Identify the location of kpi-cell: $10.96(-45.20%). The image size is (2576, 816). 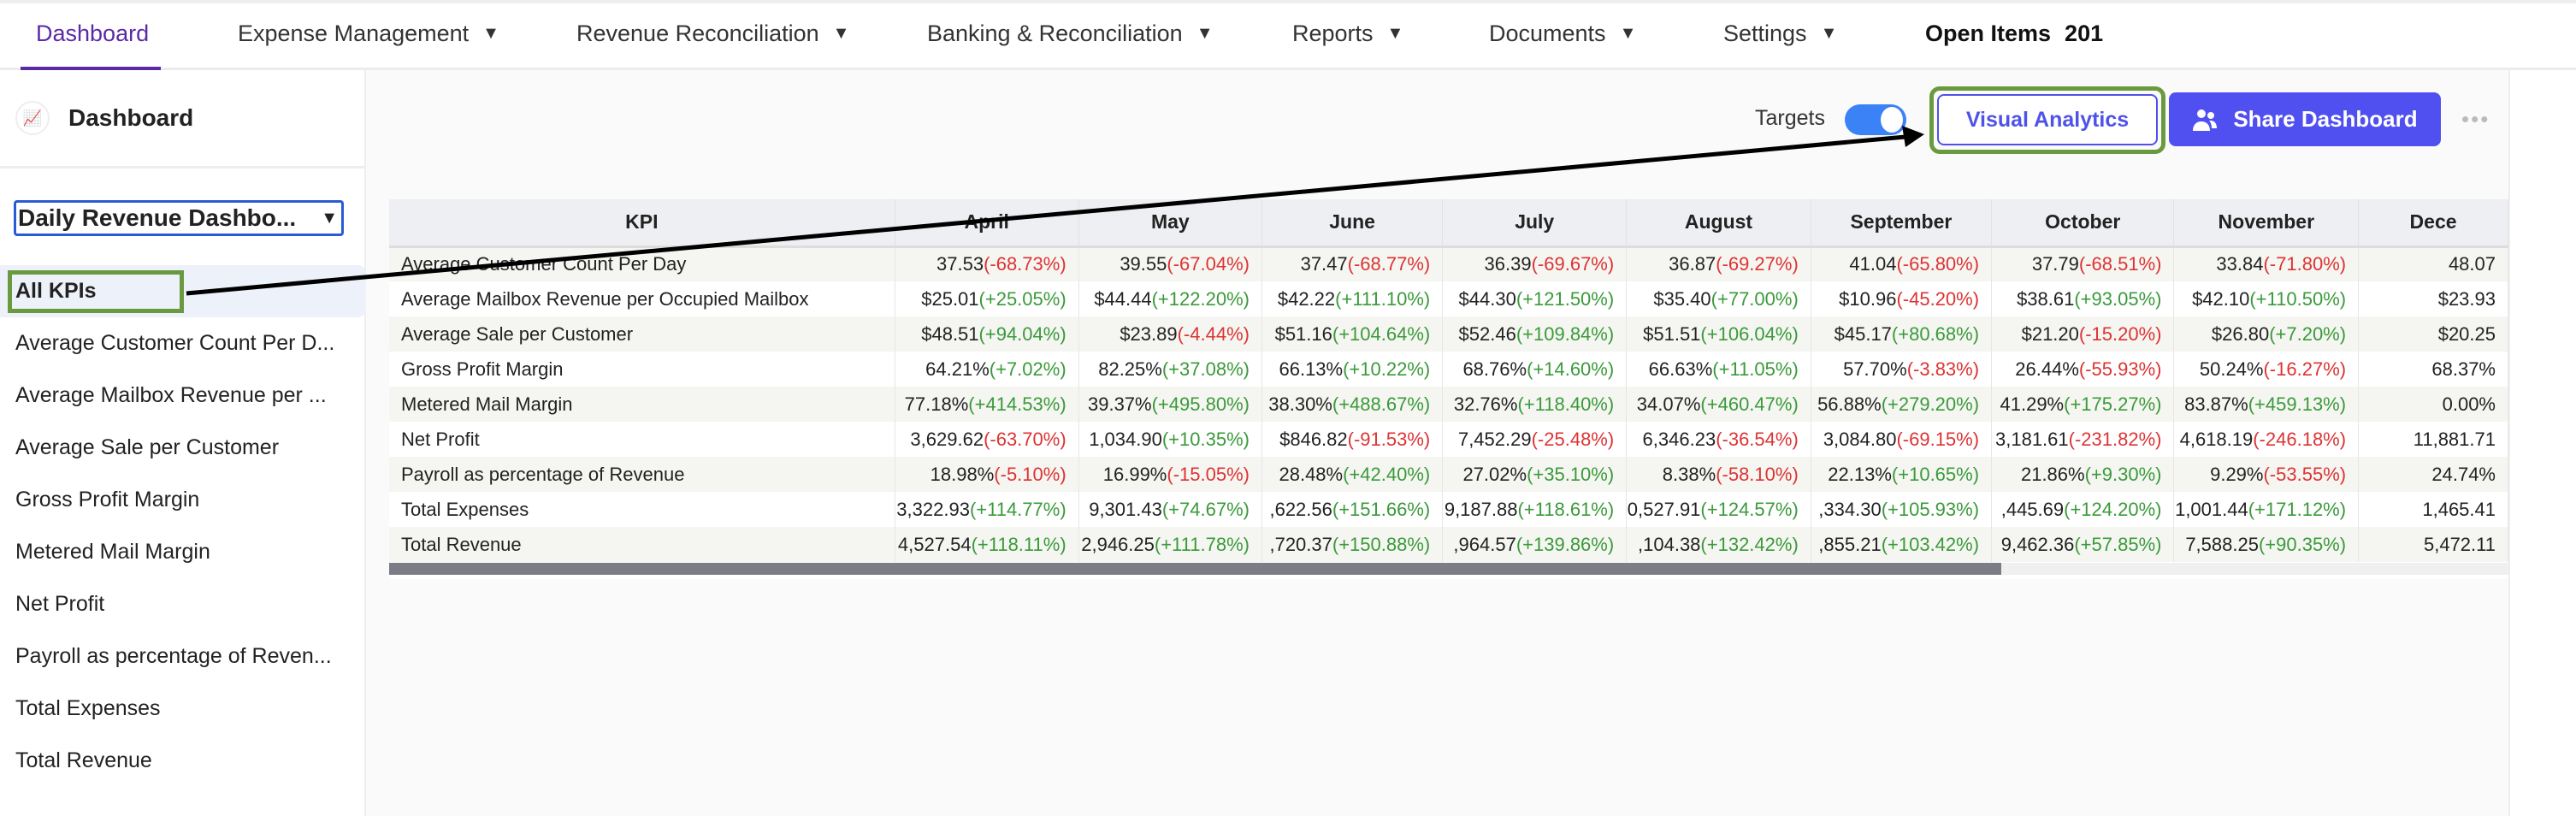
(1902, 298).